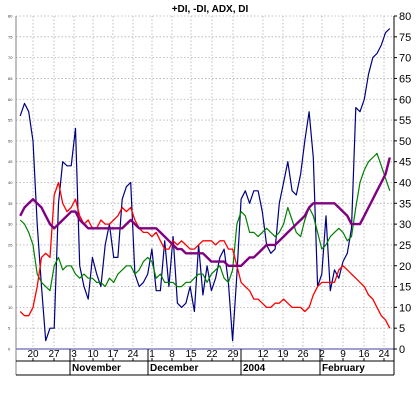  I want to click on x-tick-label: 15, so click(191, 354).